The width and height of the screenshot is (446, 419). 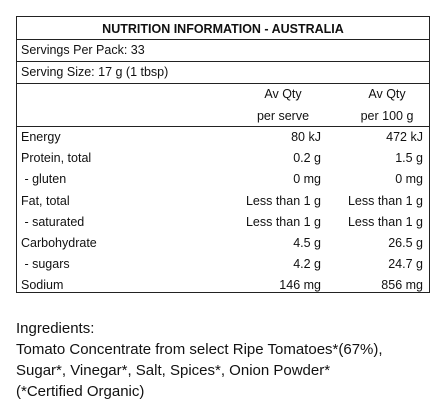 I want to click on ingredients-heading: Ingredients:, so click(x=55, y=328).